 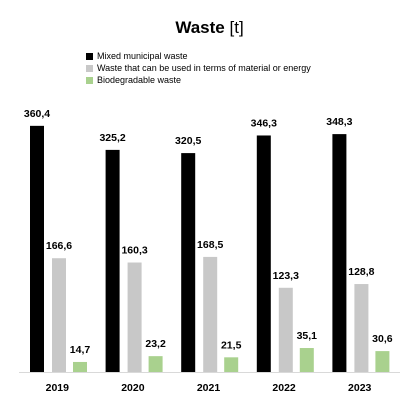 What do you see at coordinates (198, 56) in the screenshot?
I see `legend-item-mixed: Mixed municipal waste` at bounding box center [198, 56].